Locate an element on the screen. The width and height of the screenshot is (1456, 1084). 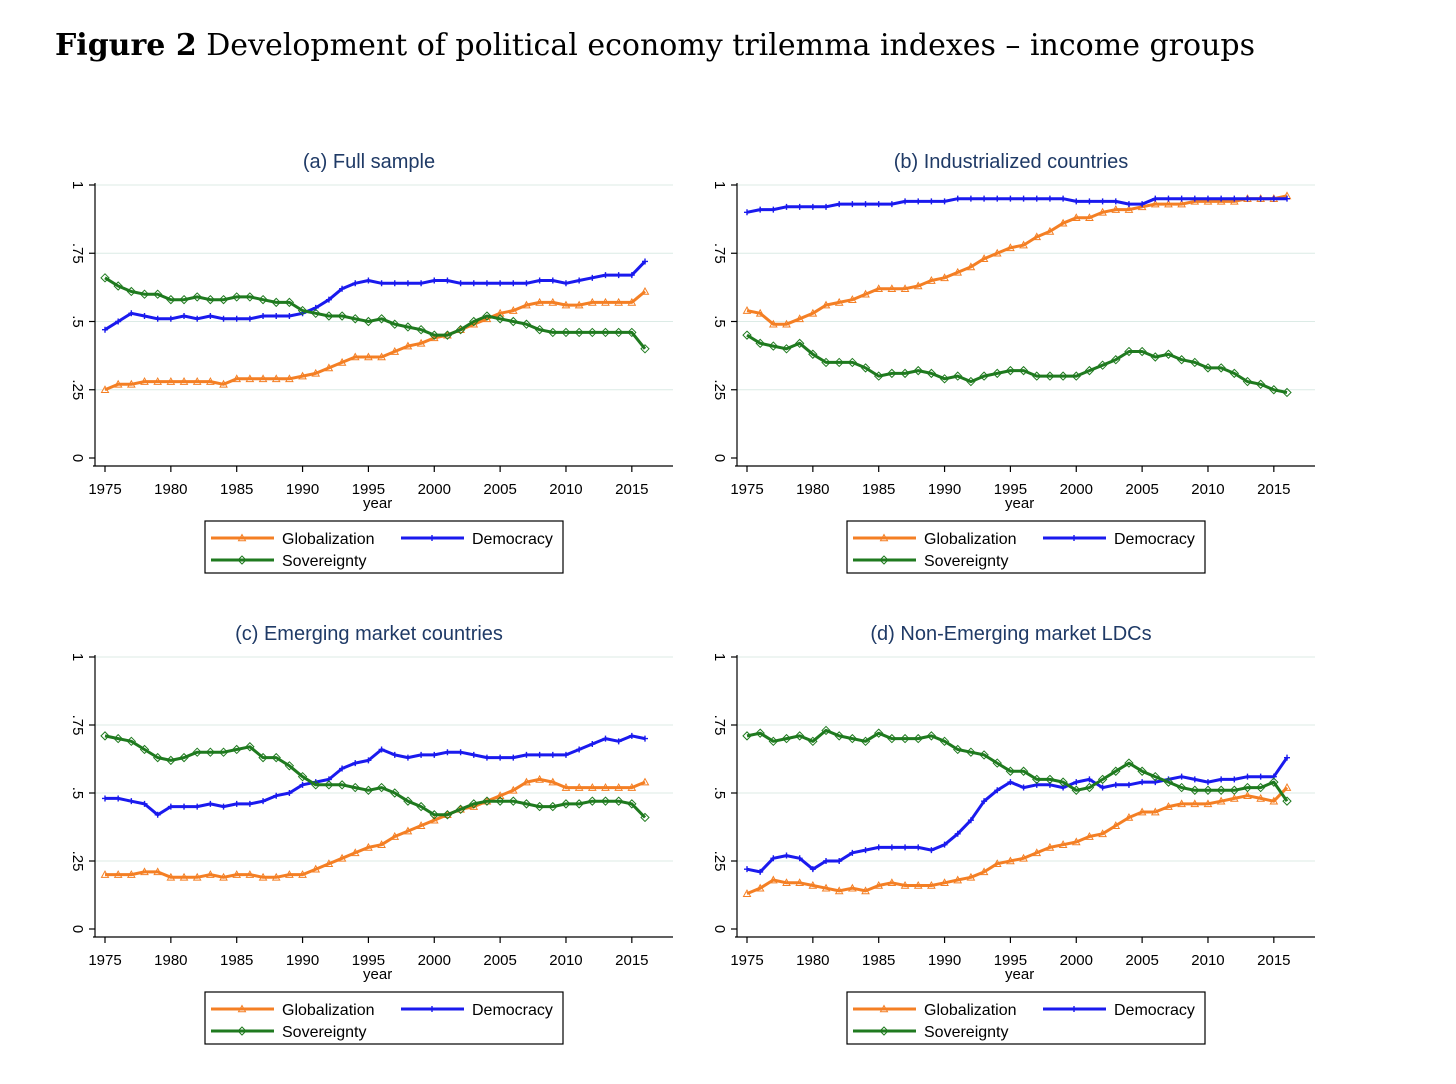
y-tick-label: .25 is located at coordinates (77, 861).